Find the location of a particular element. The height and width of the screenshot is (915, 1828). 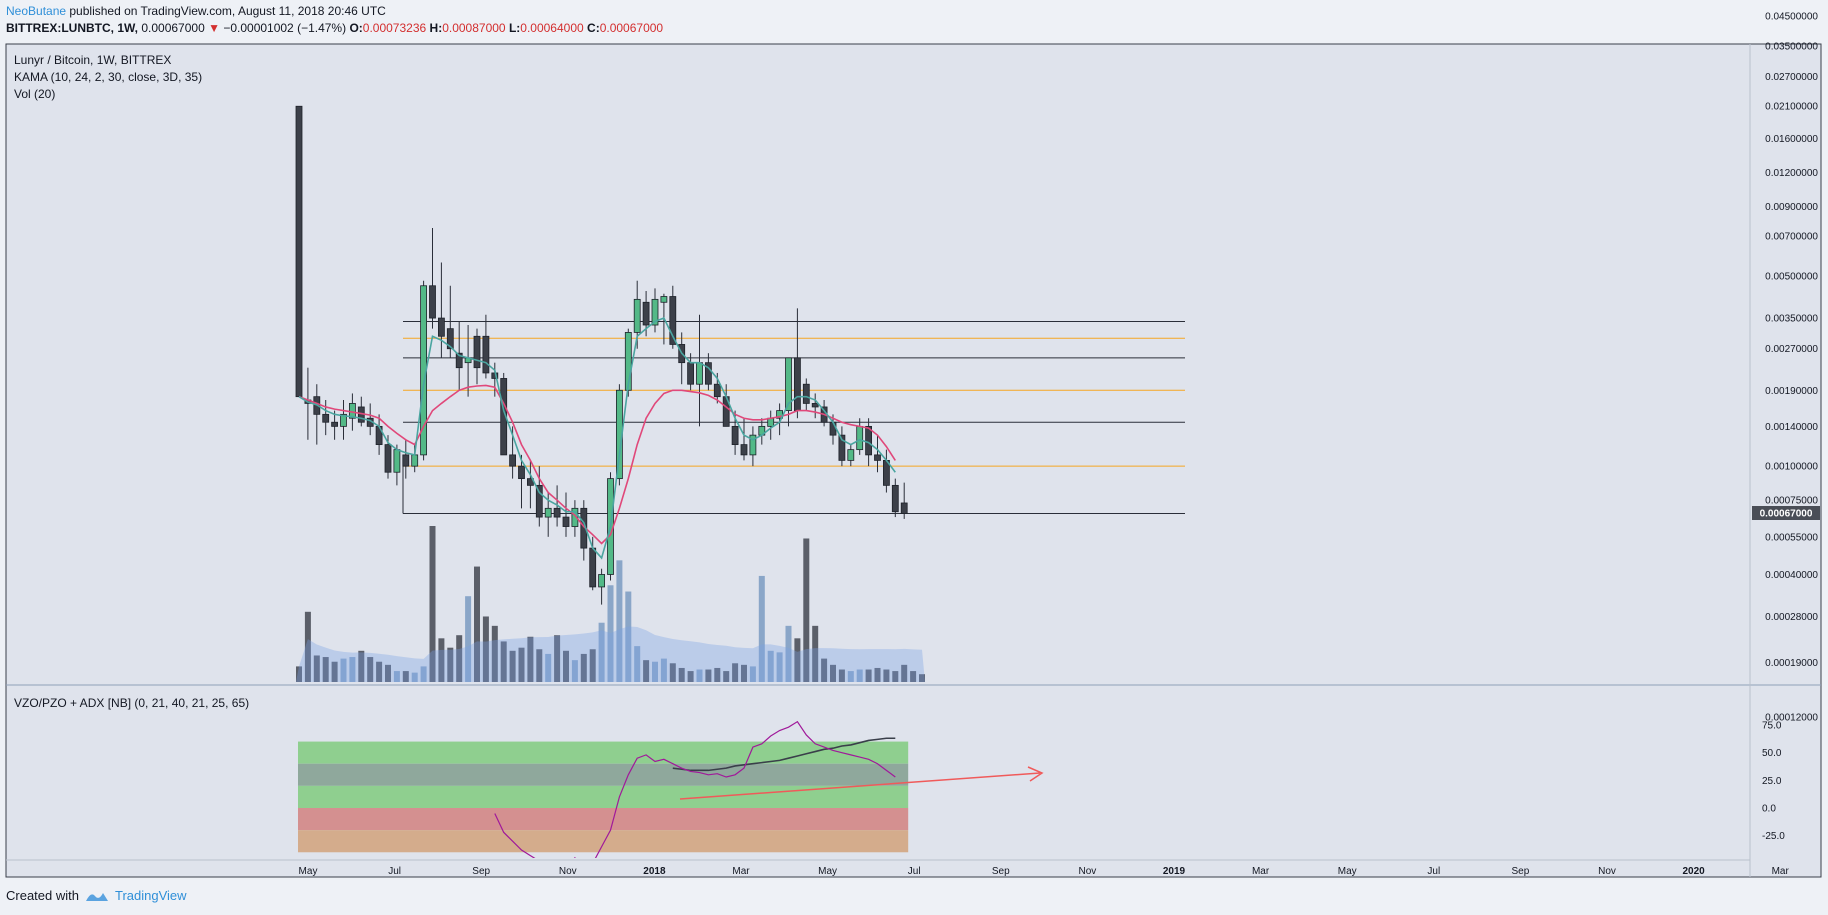

symbol: BITTREX:LUNBTC, 1W, is located at coordinates (72, 28).